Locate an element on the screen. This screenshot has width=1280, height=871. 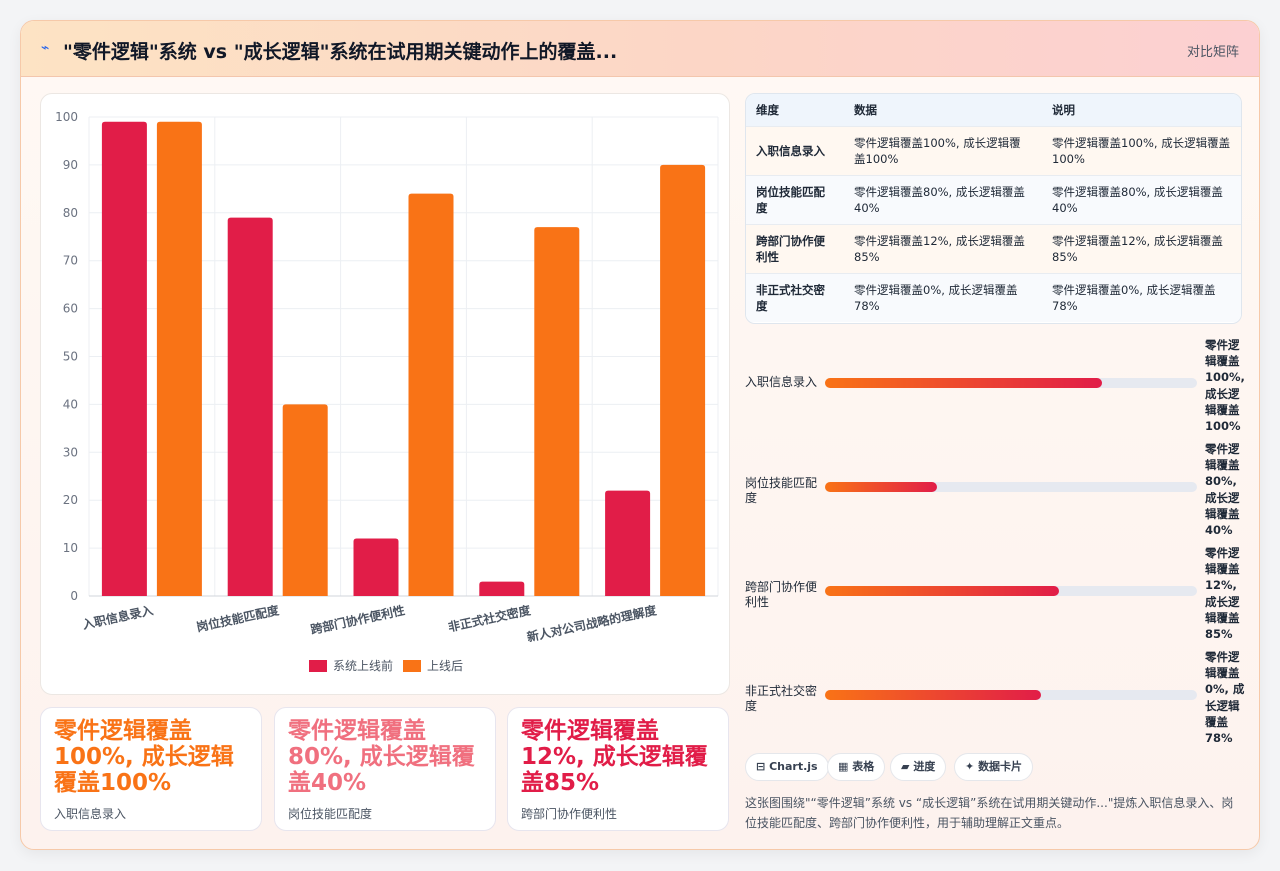
chip-data-card: ✦ 数据卡片 is located at coordinates (994, 767).